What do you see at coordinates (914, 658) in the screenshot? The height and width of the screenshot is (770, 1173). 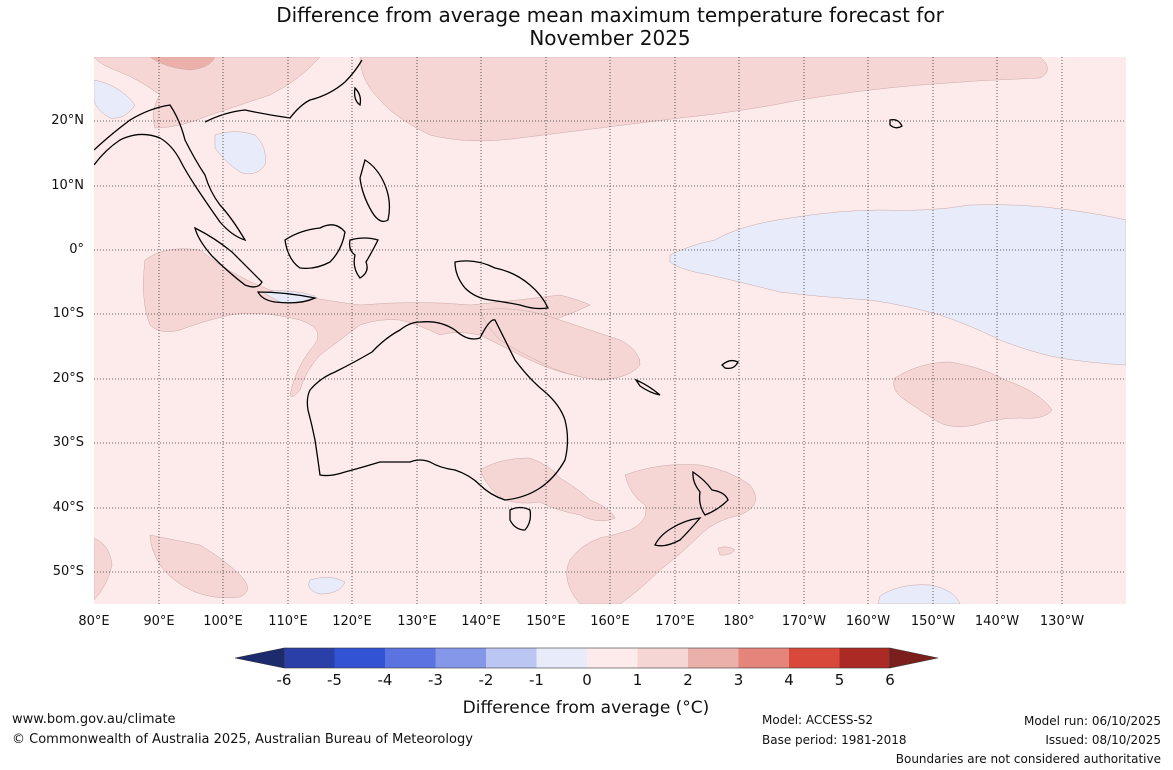 I see `colorbar-over-arrow` at bounding box center [914, 658].